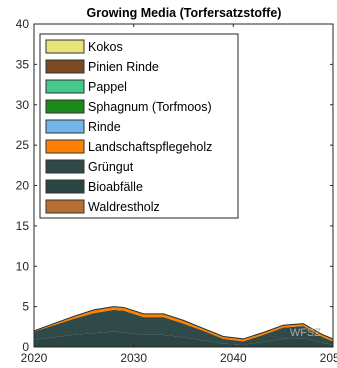 This screenshot has height=368, width=337. Describe the element at coordinates (150, 147) in the screenshot. I see `legend-label: Landschaftspflegeholz` at that location.